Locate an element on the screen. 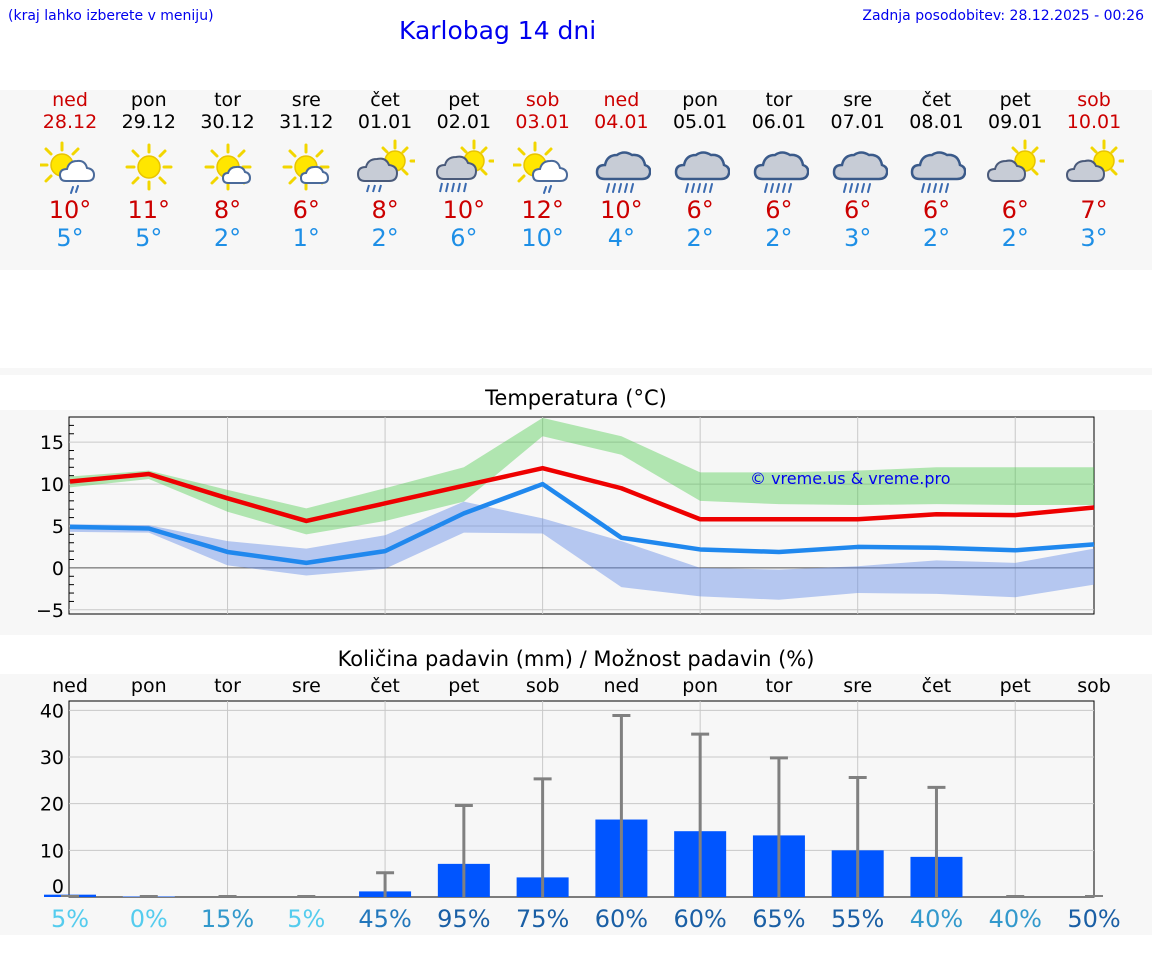 This screenshot has width=1152, height=975. day-date: 09.01 is located at coordinates (1015, 122).